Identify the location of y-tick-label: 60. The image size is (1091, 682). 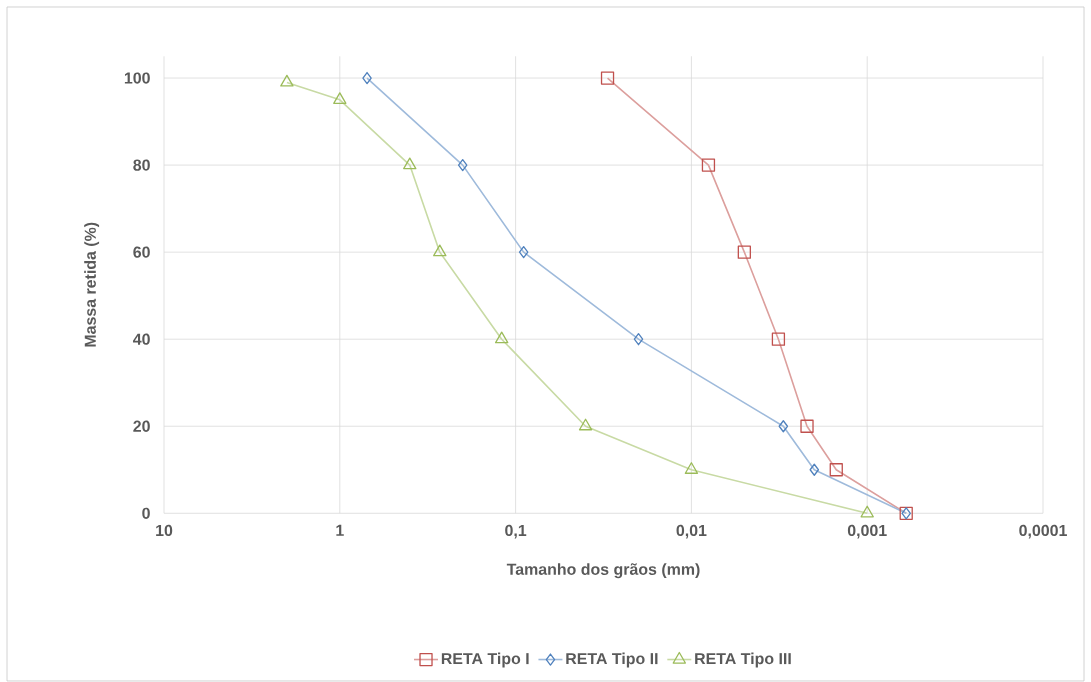
(141, 252).